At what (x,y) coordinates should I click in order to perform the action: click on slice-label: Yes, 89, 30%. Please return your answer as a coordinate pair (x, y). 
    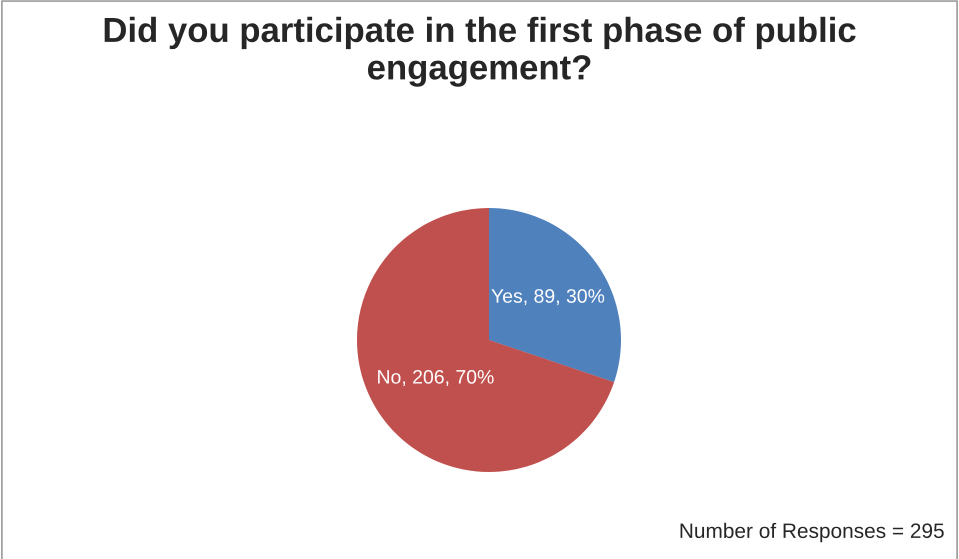
    Looking at the image, I should click on (547, 297).